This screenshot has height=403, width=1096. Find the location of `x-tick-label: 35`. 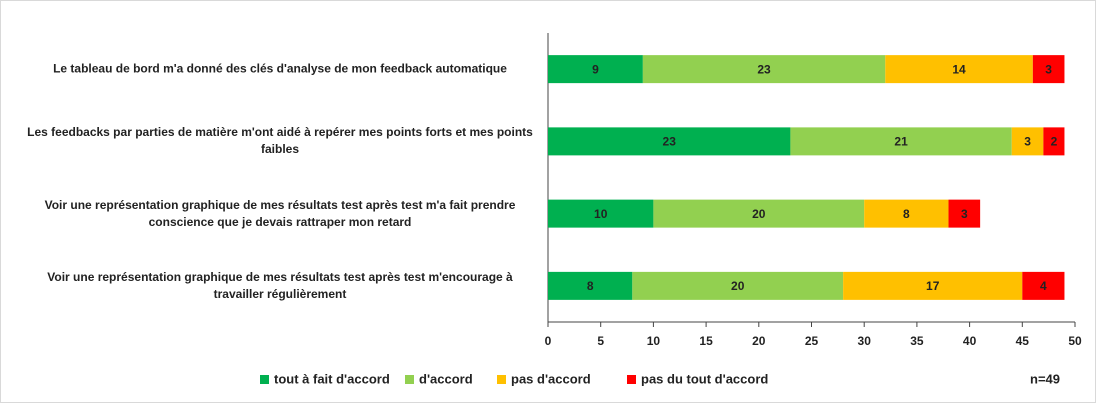

x-tick-label: 35 is located at coordinates (917, 341).